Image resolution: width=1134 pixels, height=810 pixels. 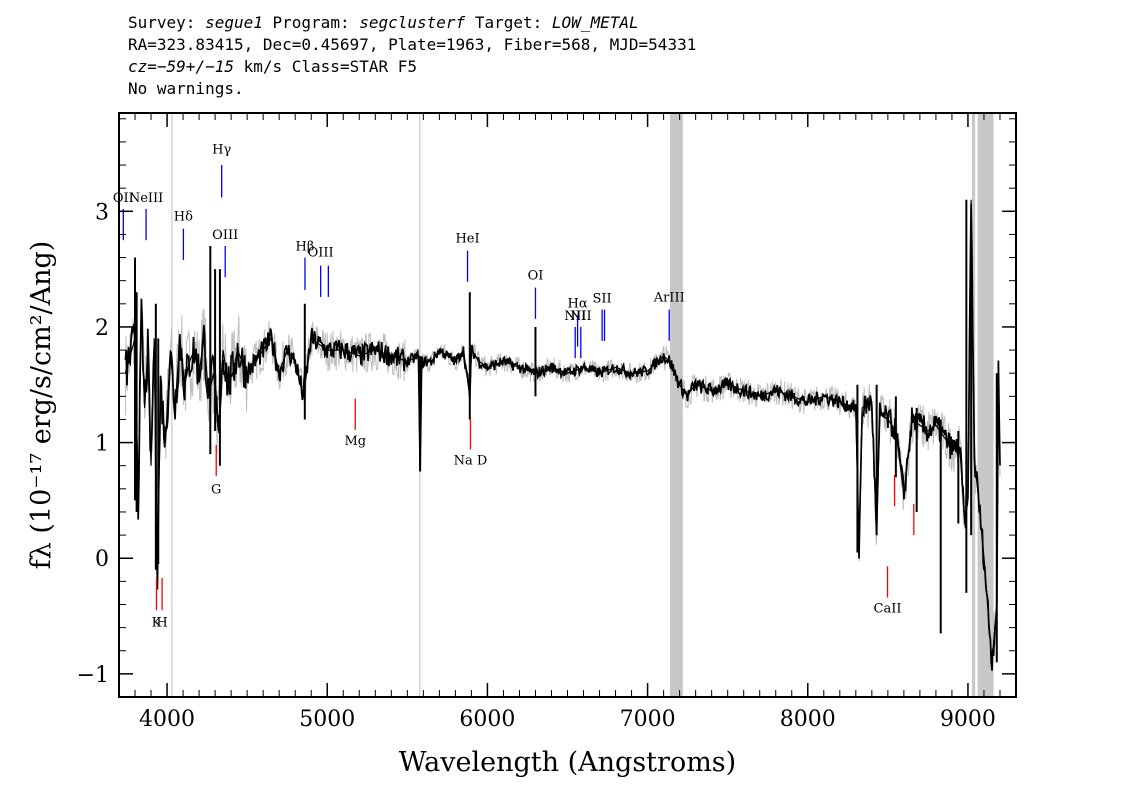 I want to click on program-label: Program:, so click(x=311, y=22).